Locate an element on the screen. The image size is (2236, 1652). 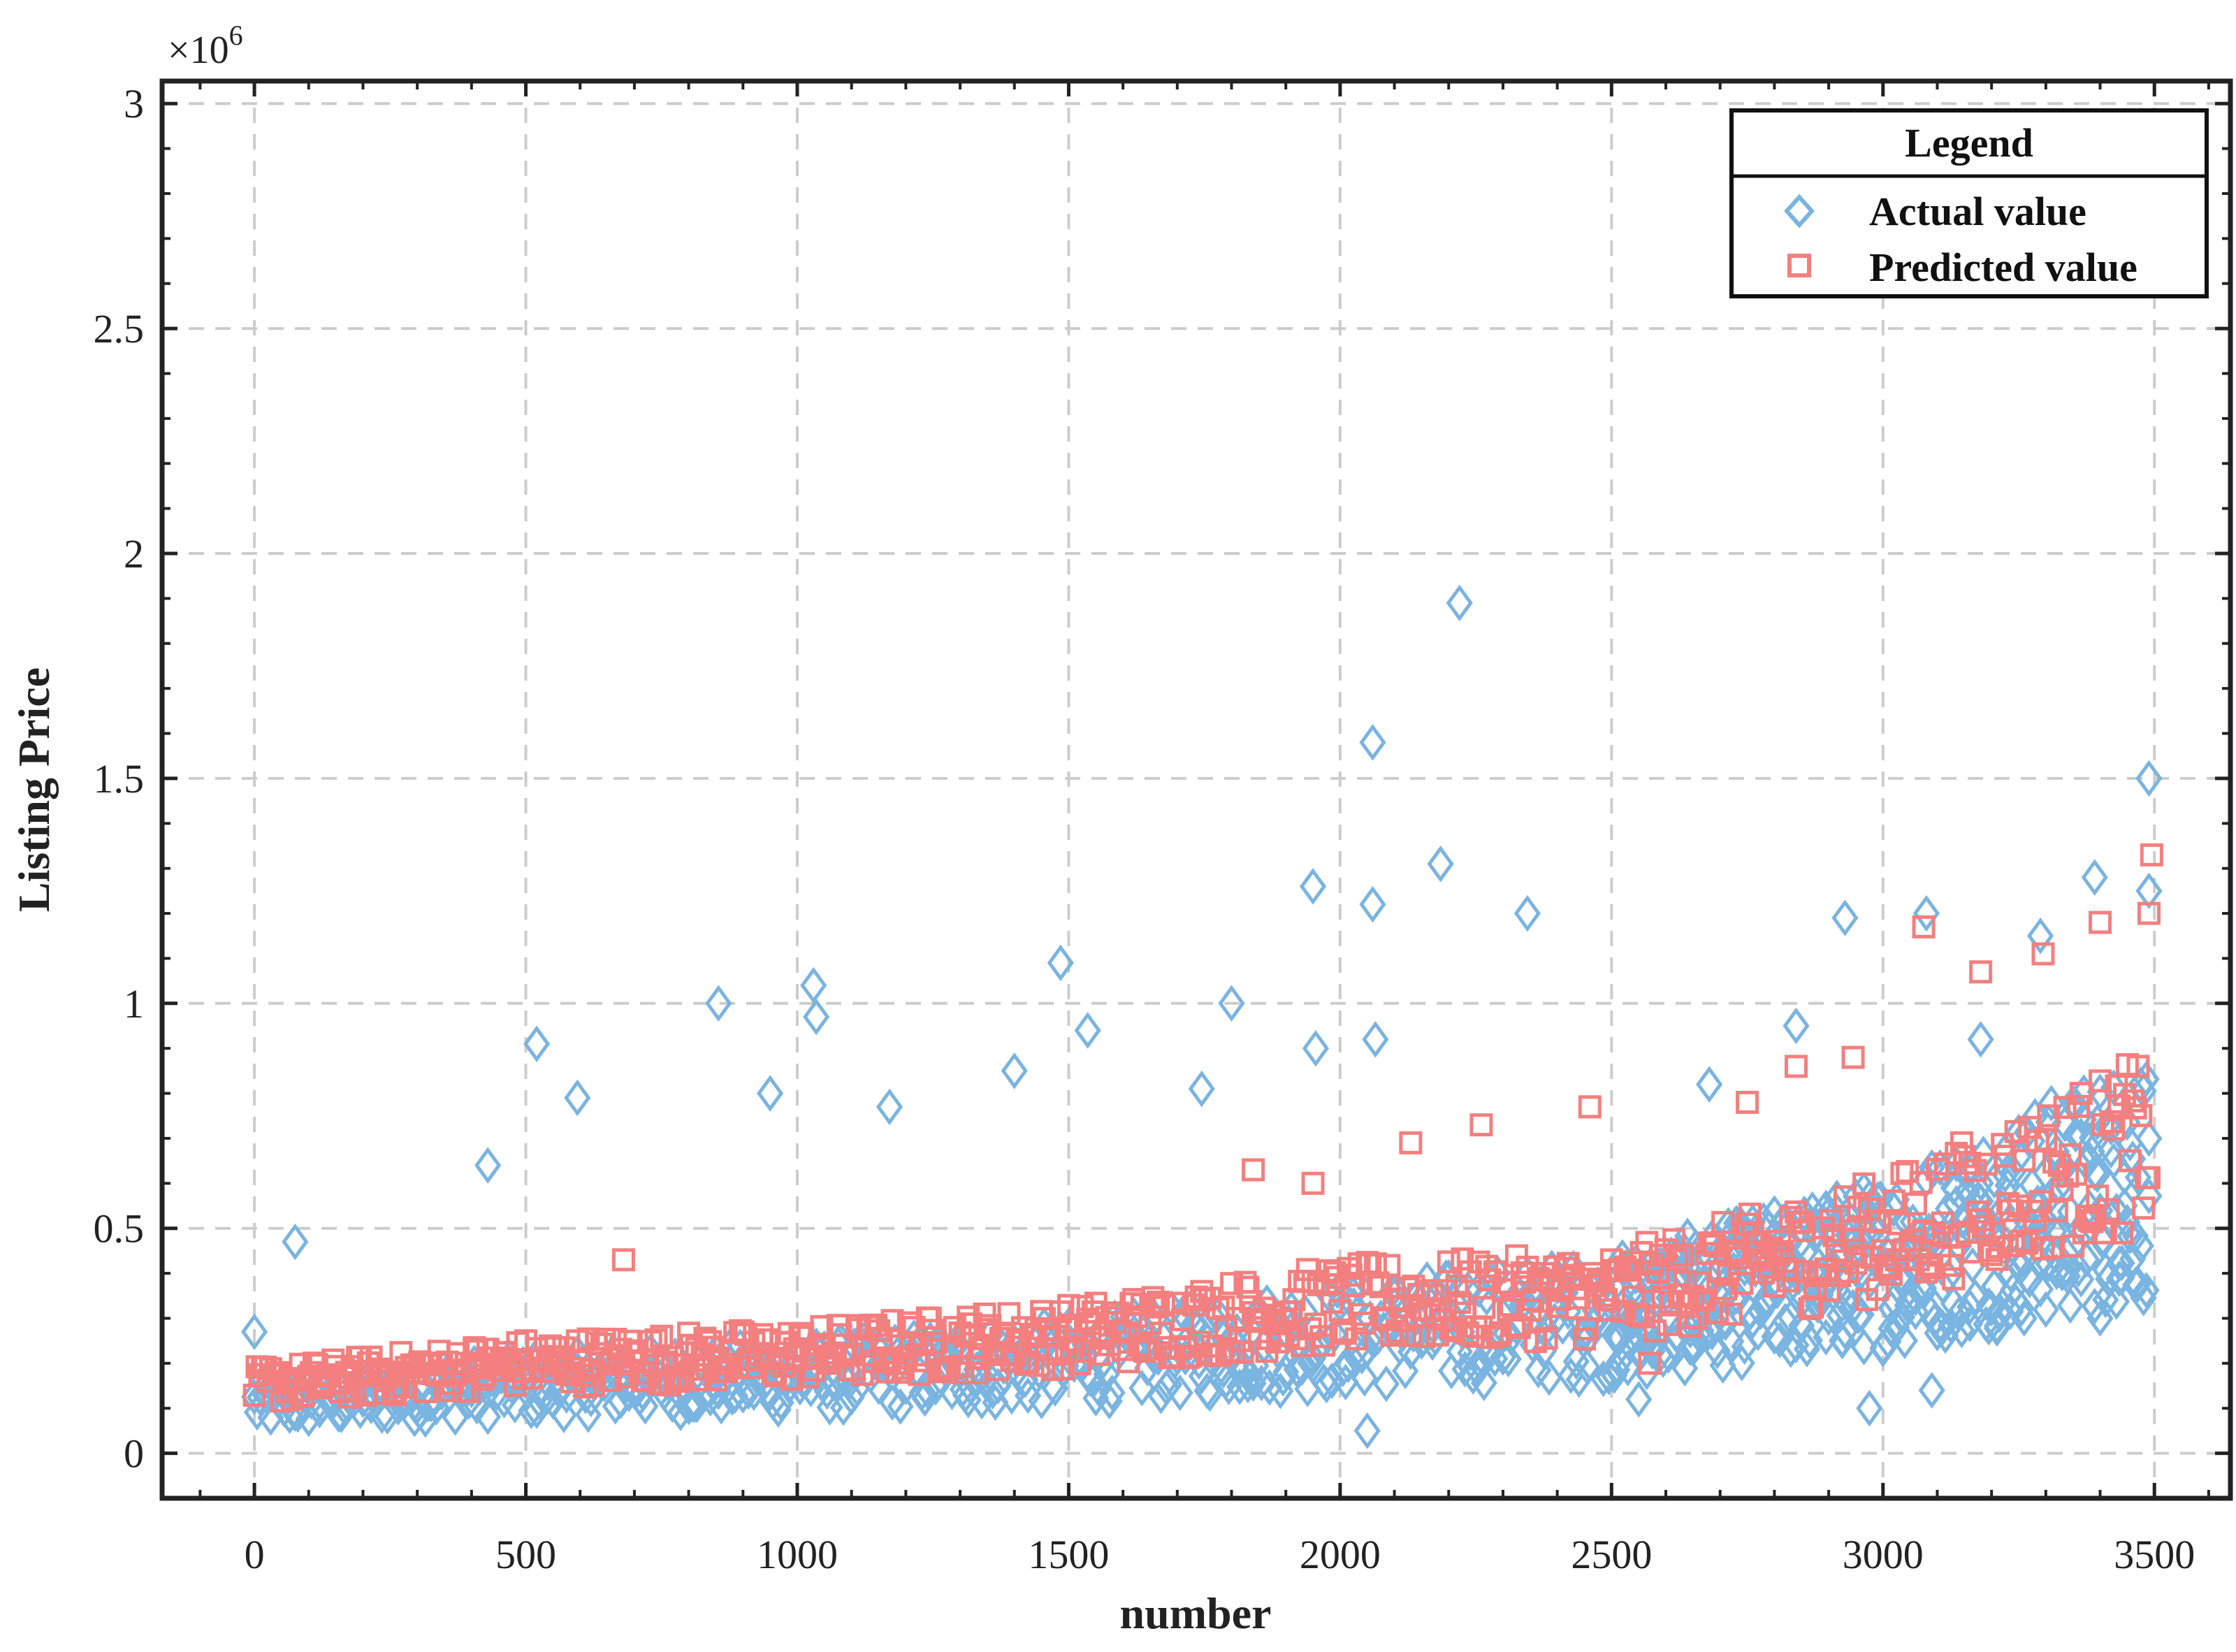
y-tick-label: 1.5 is located at coordinates (119, 779).